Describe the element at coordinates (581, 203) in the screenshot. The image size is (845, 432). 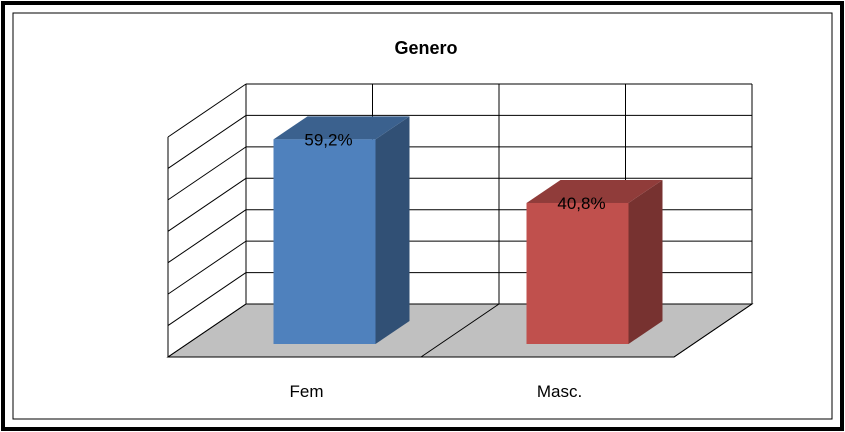
I see `data-label: 40,8%` at that location.